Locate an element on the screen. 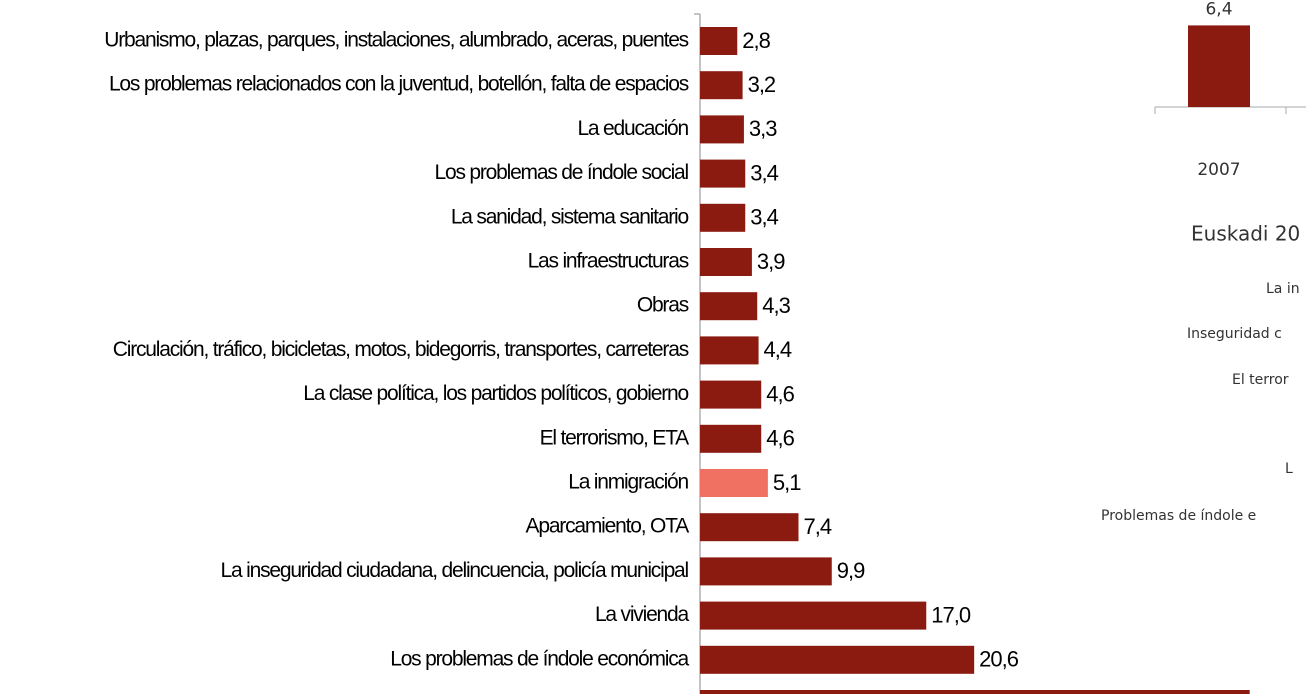 This screenshot has width=1306, height=694. value-label: 3,3 is located at coordinates (763, 128).